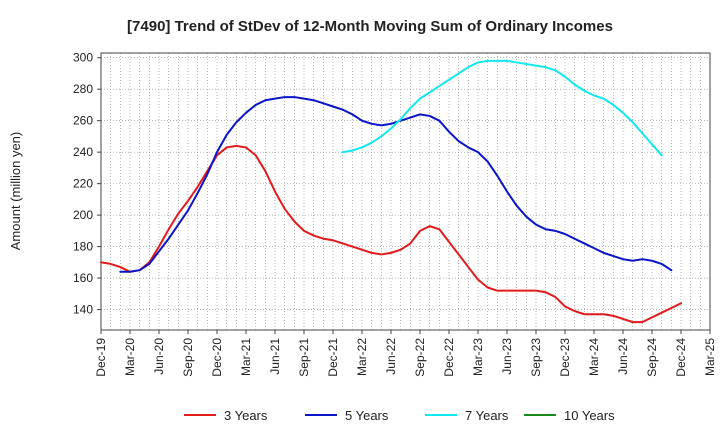 The width and height of the screenshot is (720, 440). I want to click on x-tick-label: Mar-21, so click(246, 357).